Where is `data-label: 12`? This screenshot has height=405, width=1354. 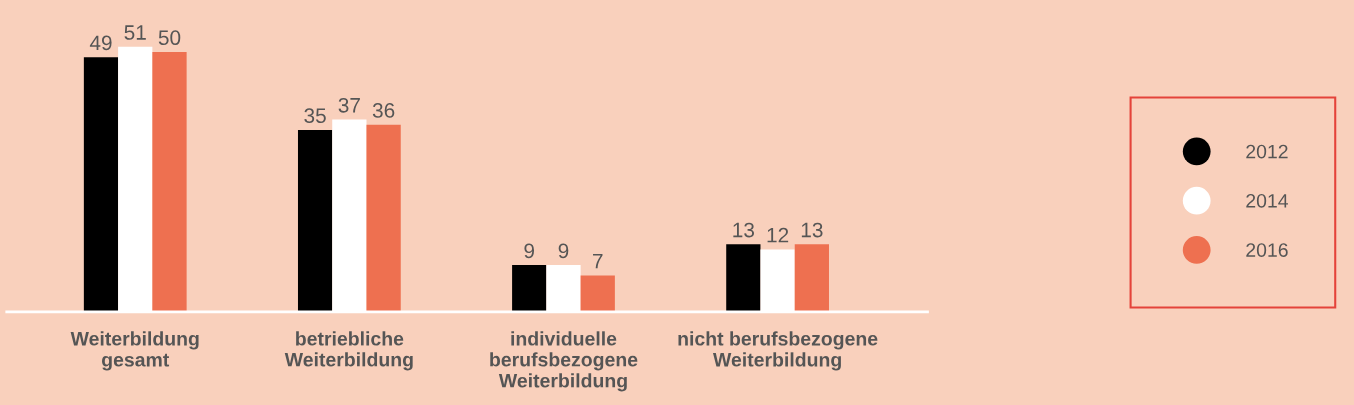
data-label: 12 is located at coordinates (778, 235).